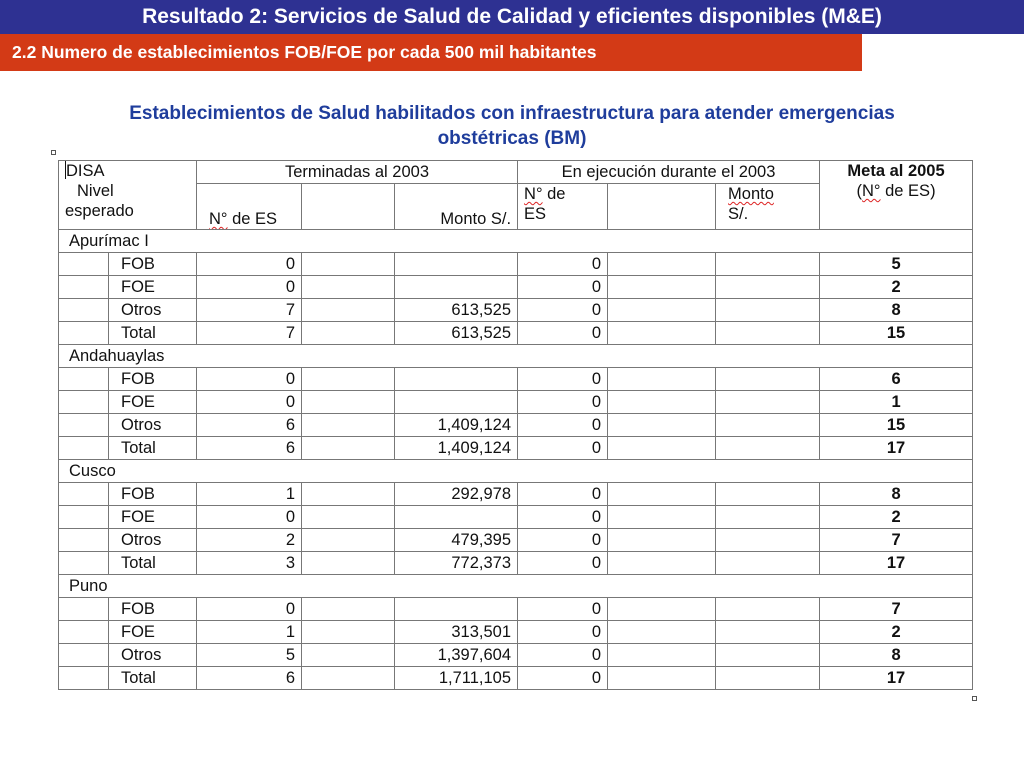  I want to click on cell-terminadas-n: 6, so click(249, 425).